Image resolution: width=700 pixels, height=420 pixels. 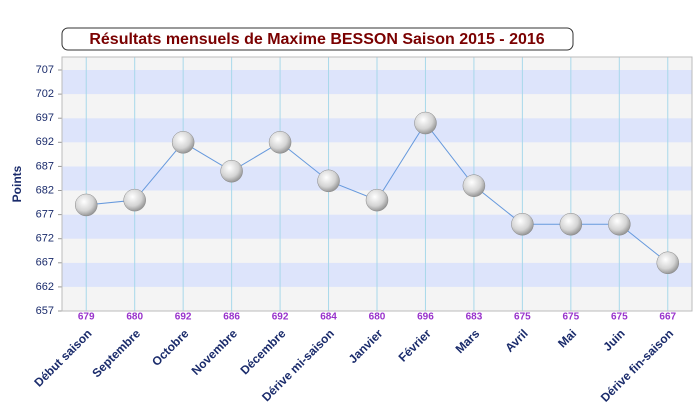 I want to click on y-tick-label: 672, so click(x=45, y=239).